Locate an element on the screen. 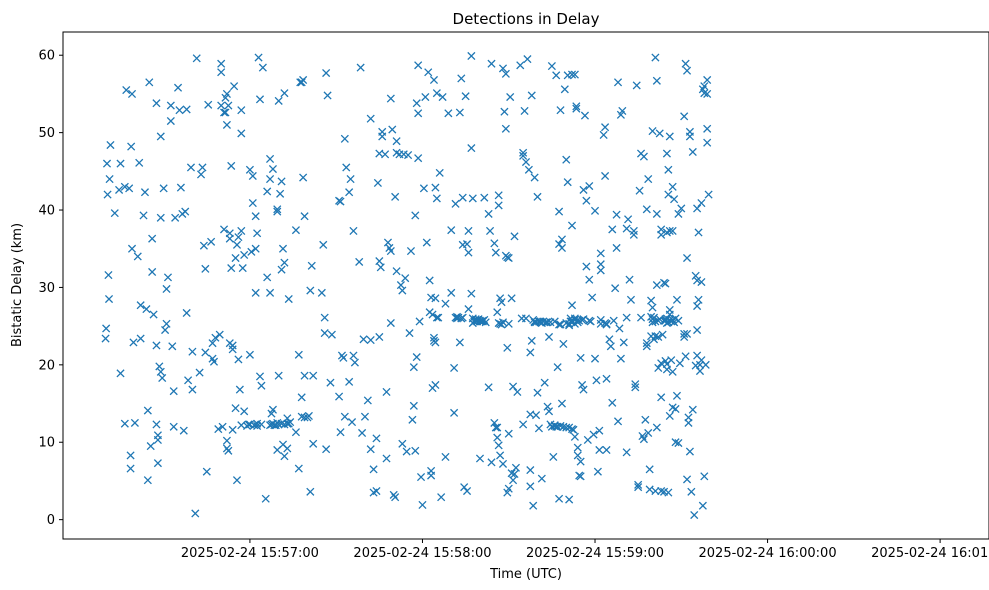 This screenshot has height=590, width=989. x-axis-label: Time (UTC) is located at coordinates (525, 574).